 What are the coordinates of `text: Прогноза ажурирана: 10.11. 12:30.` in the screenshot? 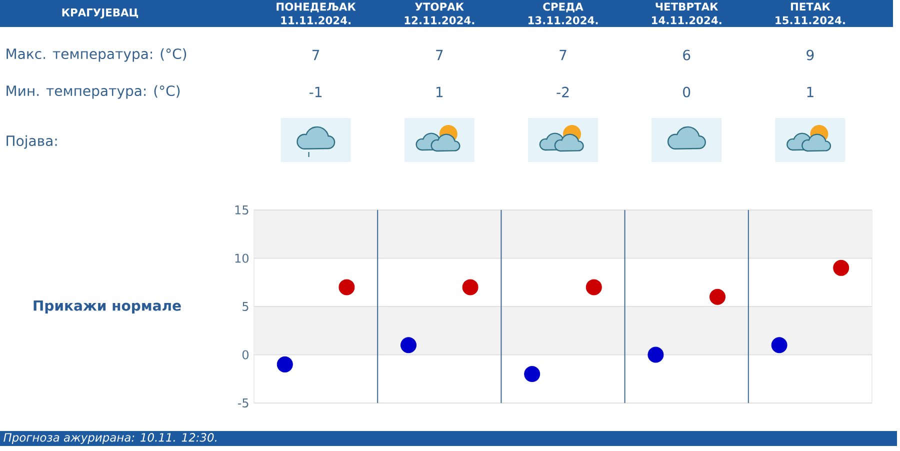 It's located at (110, 438).